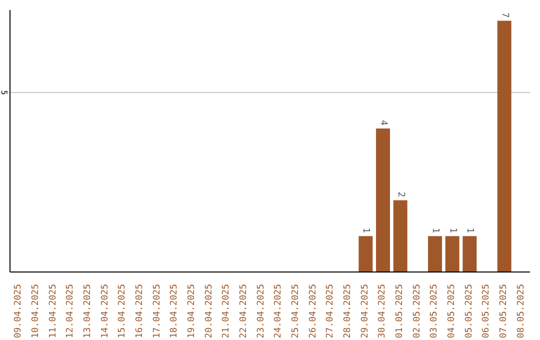 This screenshot has height=340, width=540. Describe the element at coordinates (4, 93) in the screenshot. I see `y-tick-label: 5` at that location.